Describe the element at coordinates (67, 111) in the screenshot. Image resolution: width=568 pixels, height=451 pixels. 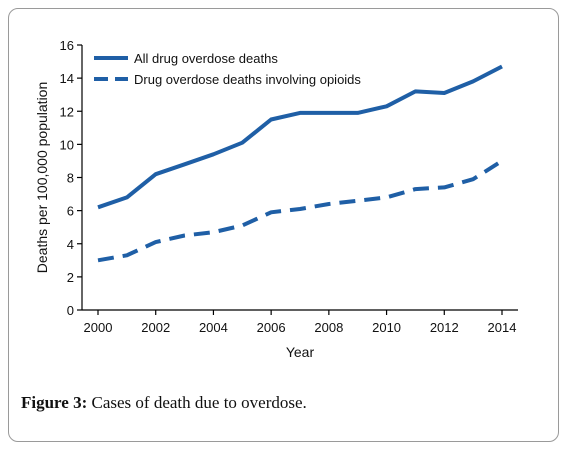
I see `y-tick-label: 12` at that location.